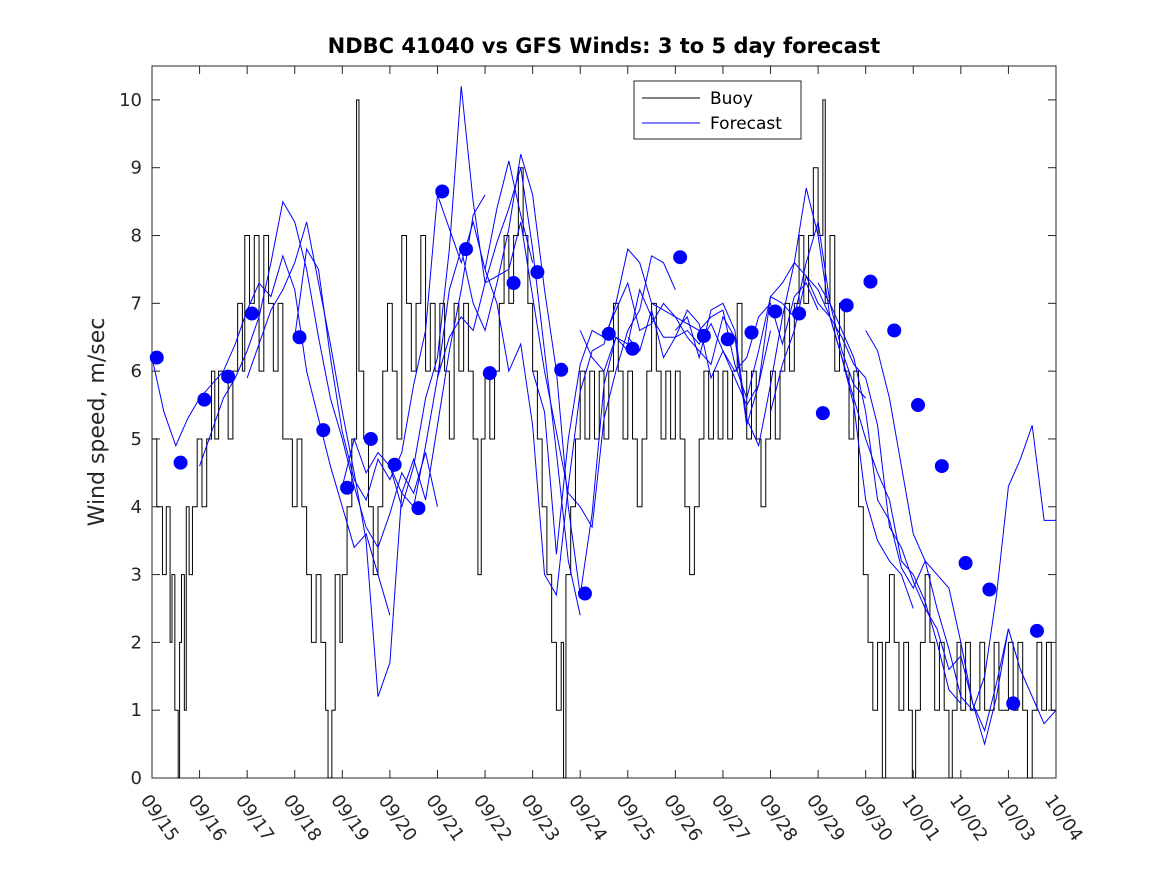 This screenshot has height=875, width=1167. Describe the element at coordinates (1015, 818) in the screenshot. I see `x-tick-label: 10/03` at that location.